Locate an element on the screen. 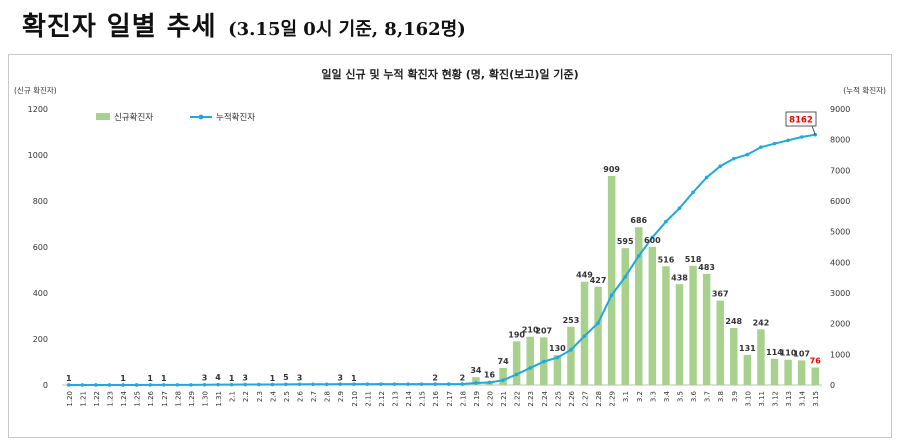  x-tick-label: 1.20 is located at coordinates (70, 399).